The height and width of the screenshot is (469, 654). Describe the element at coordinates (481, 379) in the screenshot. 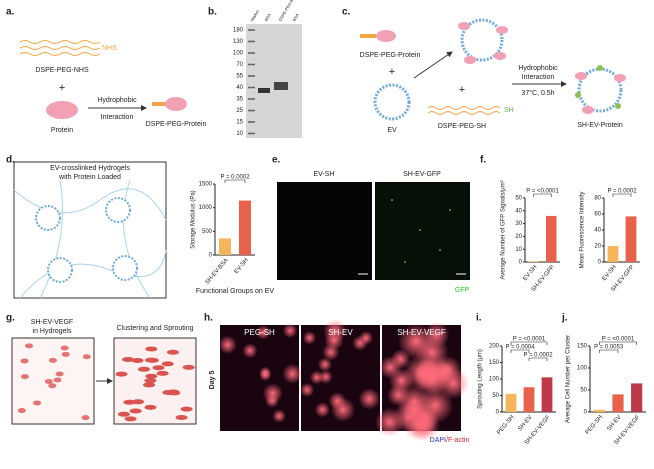

I see `y-axis-label: Sprouting Length (μm)` at that location.